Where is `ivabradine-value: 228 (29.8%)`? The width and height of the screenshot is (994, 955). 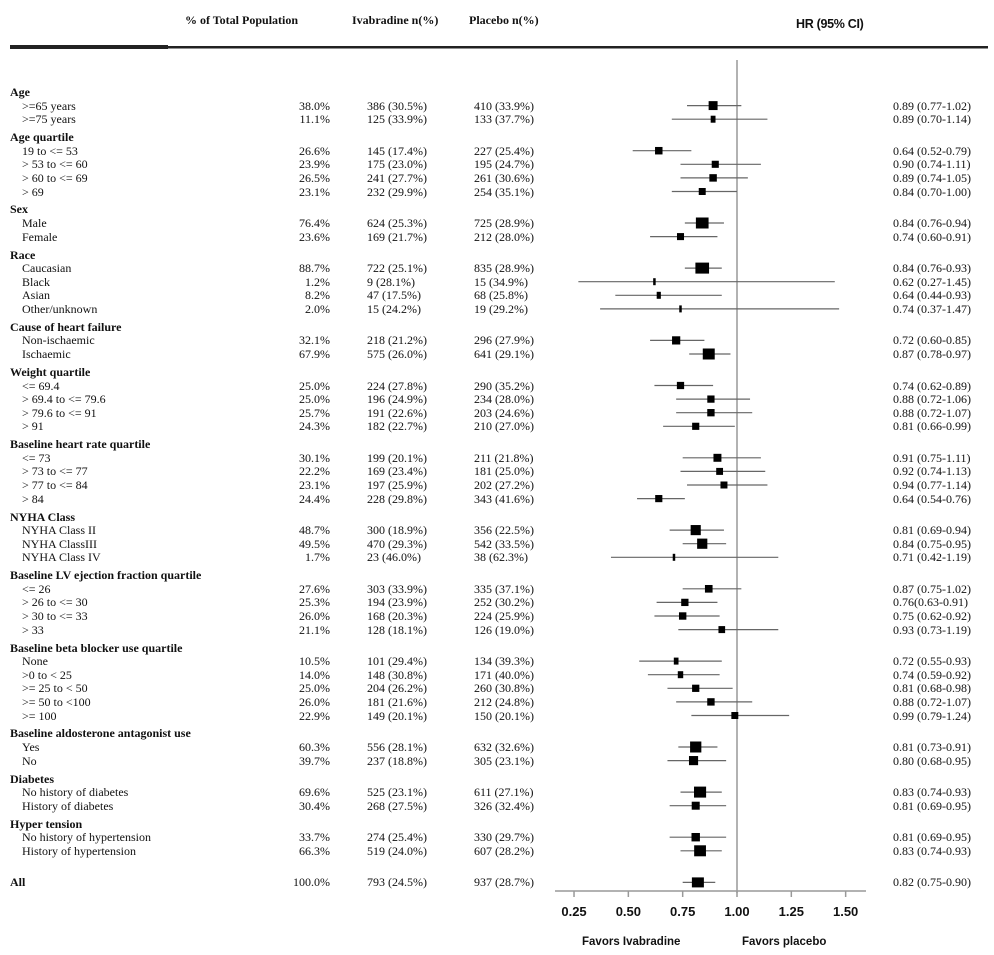 ivabradine-value: 228 (29.8%) is located at coordinates (397, 498).